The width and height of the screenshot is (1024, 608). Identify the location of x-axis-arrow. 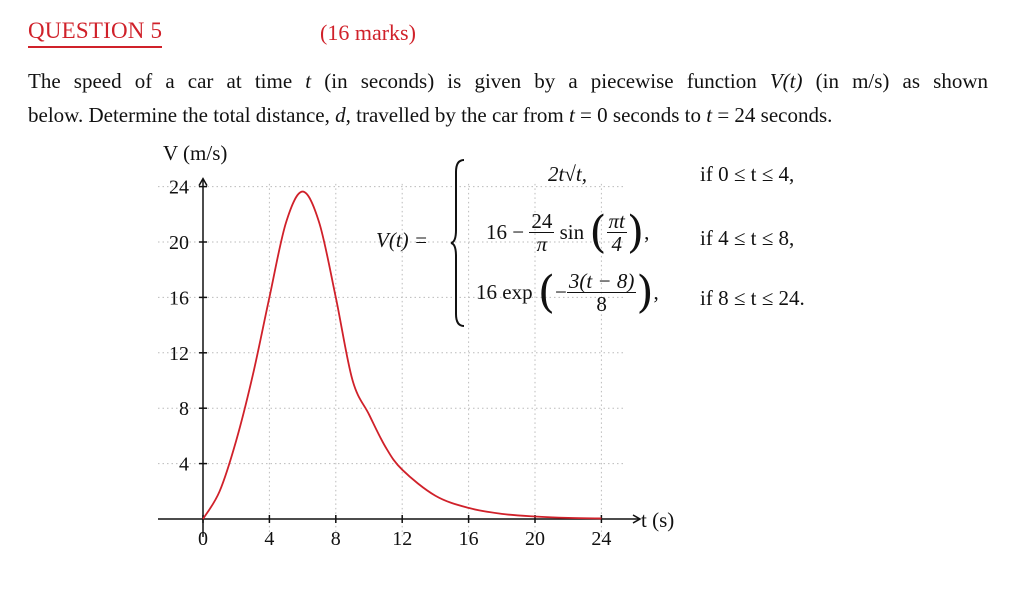
(637, 519).